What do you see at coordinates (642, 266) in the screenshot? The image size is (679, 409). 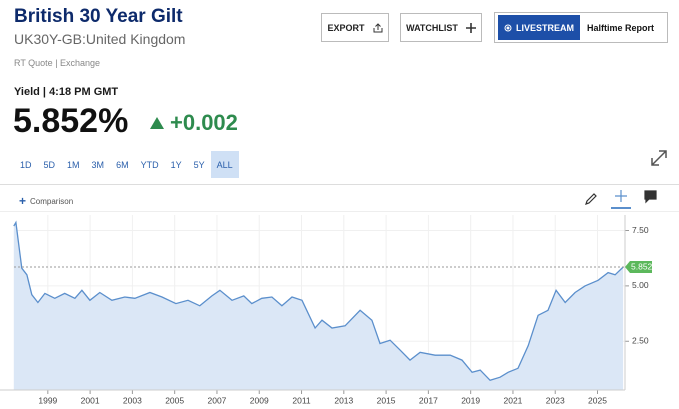 I see `current-value-label: 5.852` at bounding box center [642, 266].